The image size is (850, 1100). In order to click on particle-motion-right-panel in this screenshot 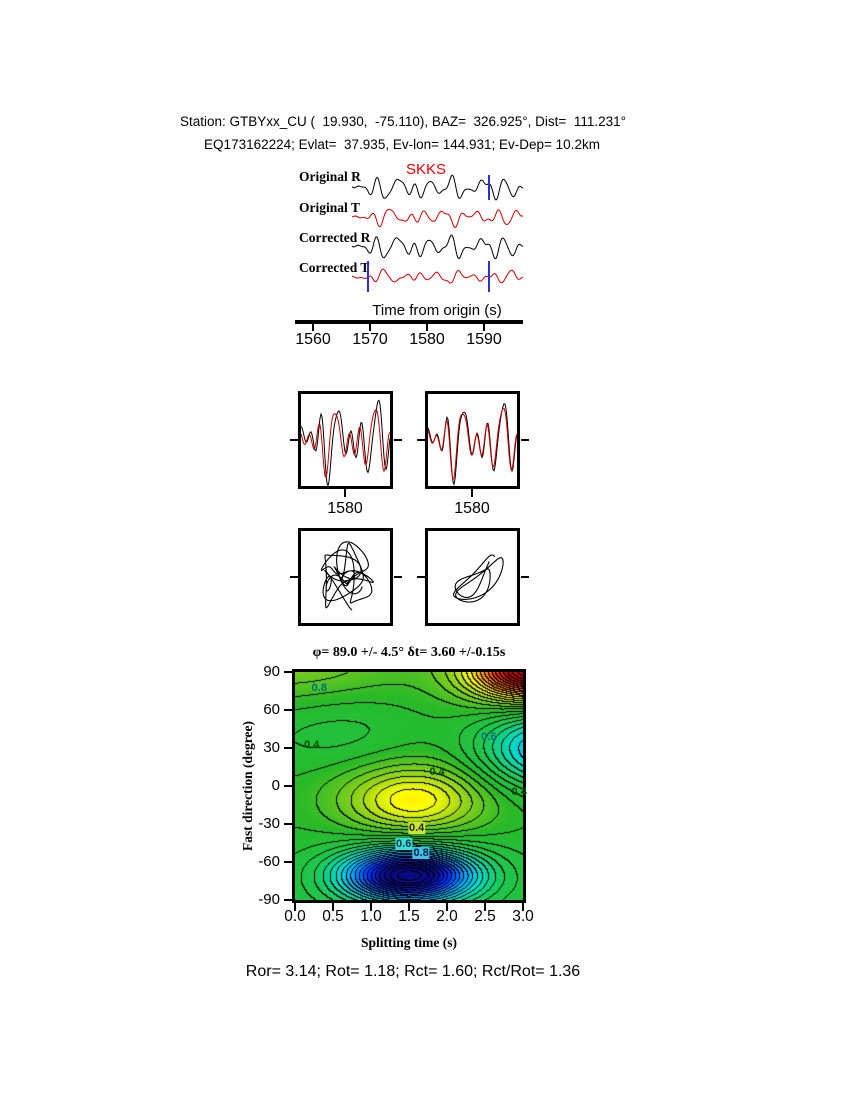, I will do `click(472, 577)`.